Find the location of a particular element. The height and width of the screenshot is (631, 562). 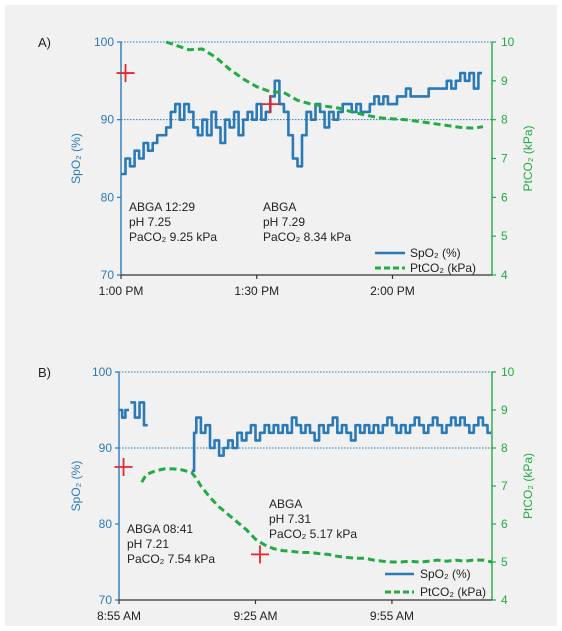

x-tick-label: 8:55 AM is located at coordinates (119, 616).